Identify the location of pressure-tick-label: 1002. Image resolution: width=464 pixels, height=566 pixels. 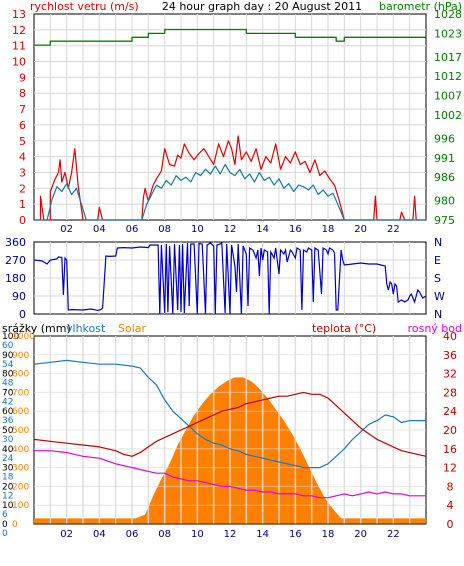
(448, 115).